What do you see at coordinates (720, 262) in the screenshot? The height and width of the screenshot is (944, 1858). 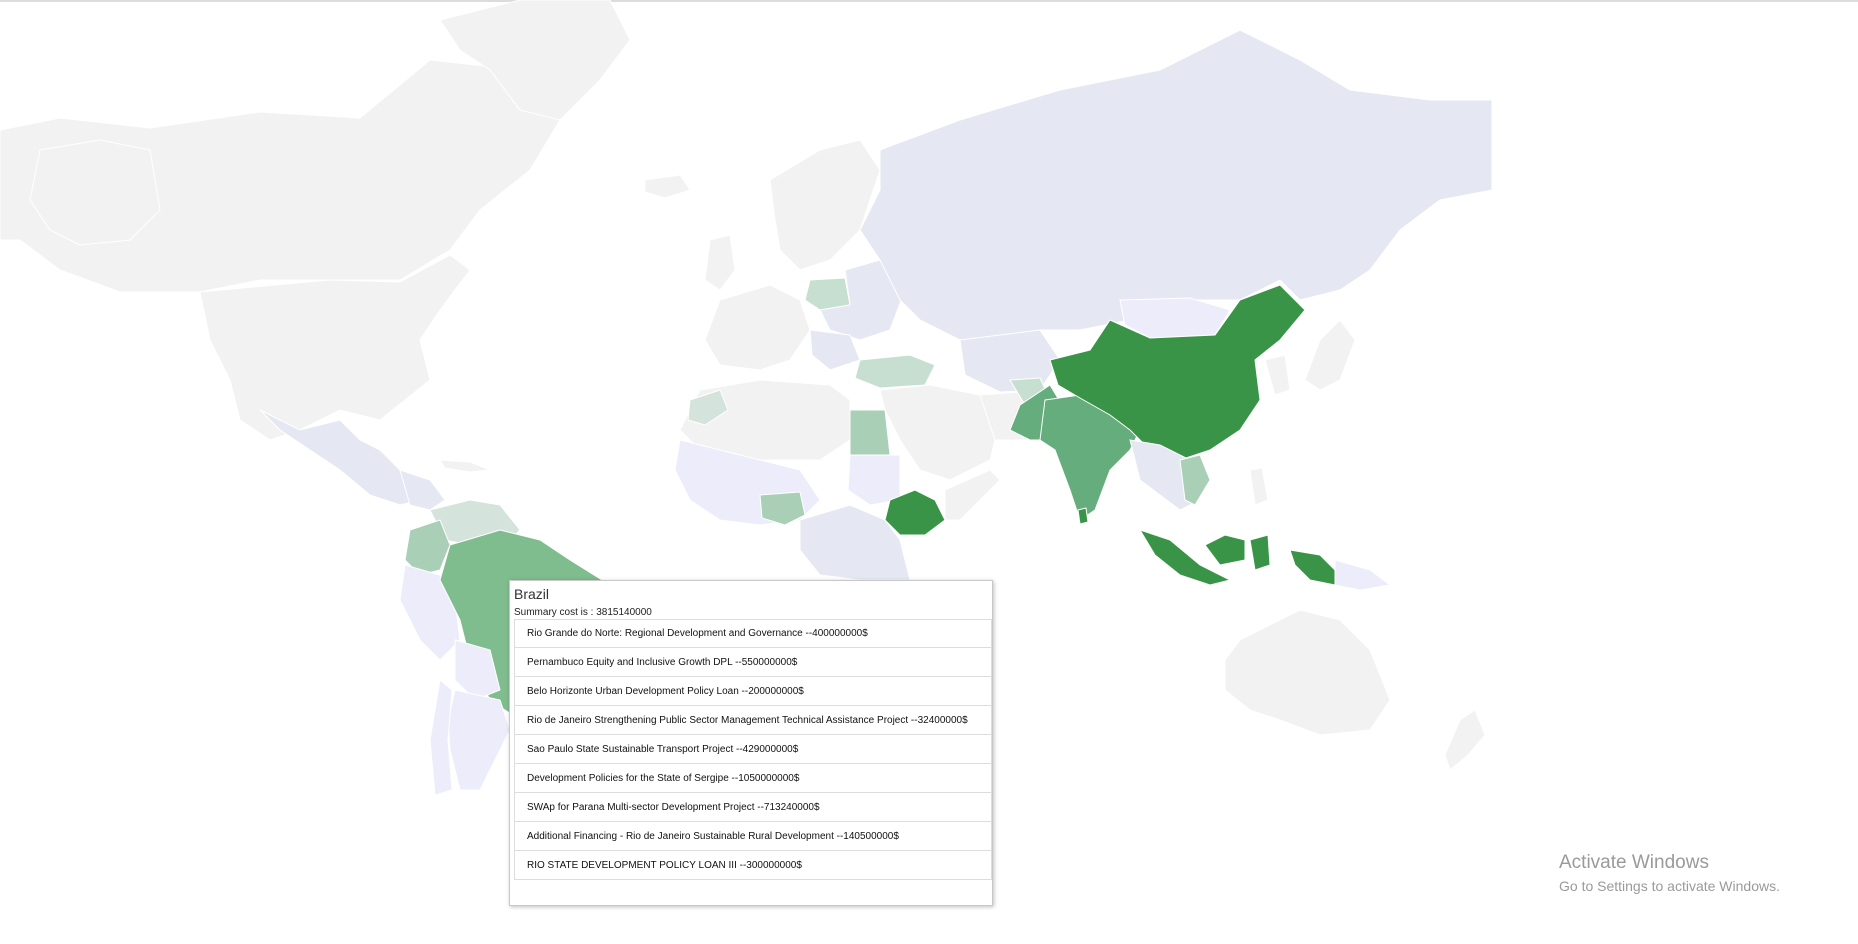 I see `country-uk` at bounding box center [720, 262].